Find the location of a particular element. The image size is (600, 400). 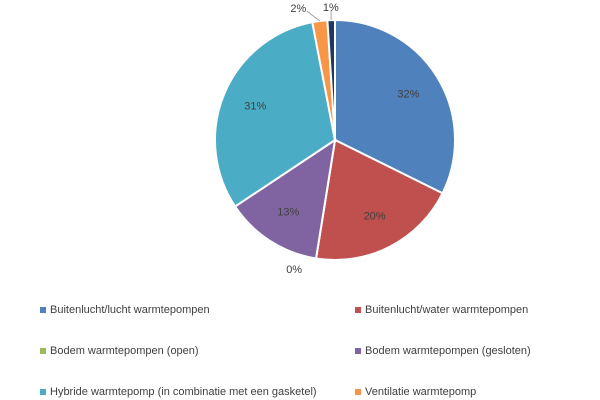

data-label: 13% is located at coordinates (288, 213).